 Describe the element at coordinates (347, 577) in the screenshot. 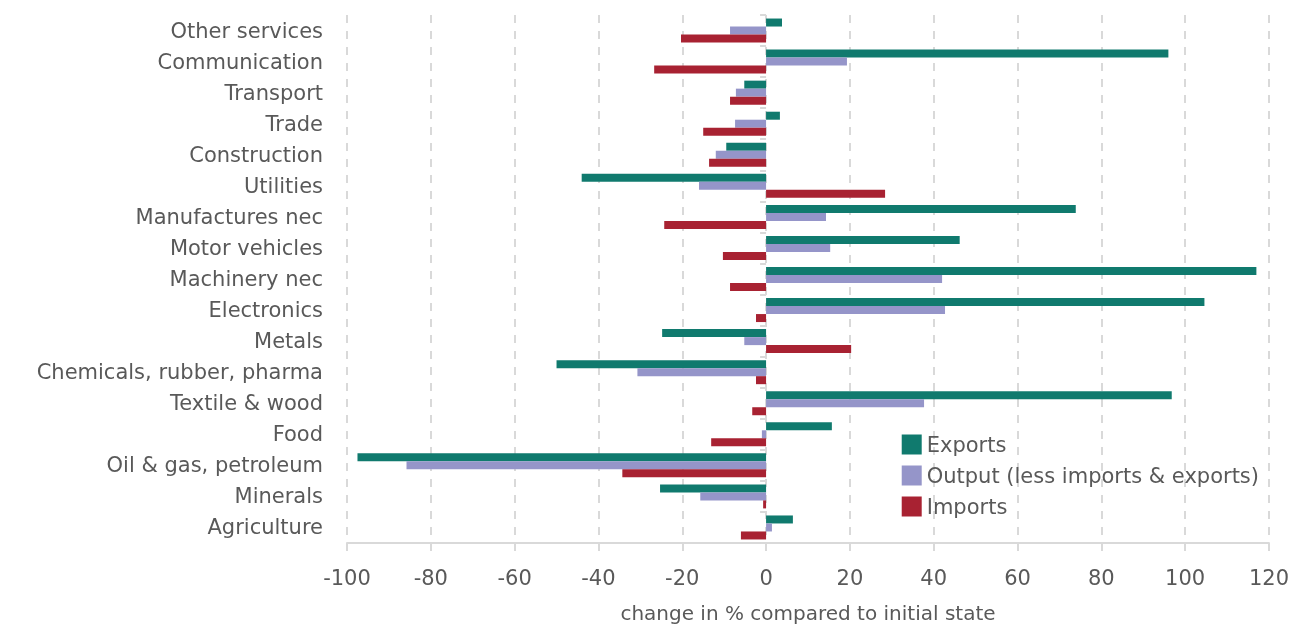

I see `x-tick-label: -100` at that location.